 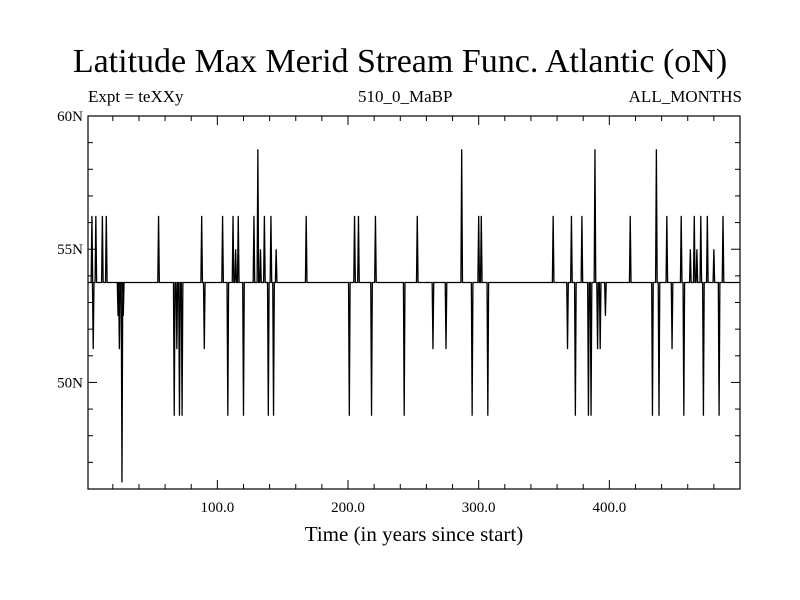 I want to click on months-label: ALL_MONTHS, so click(x=685, y=96).